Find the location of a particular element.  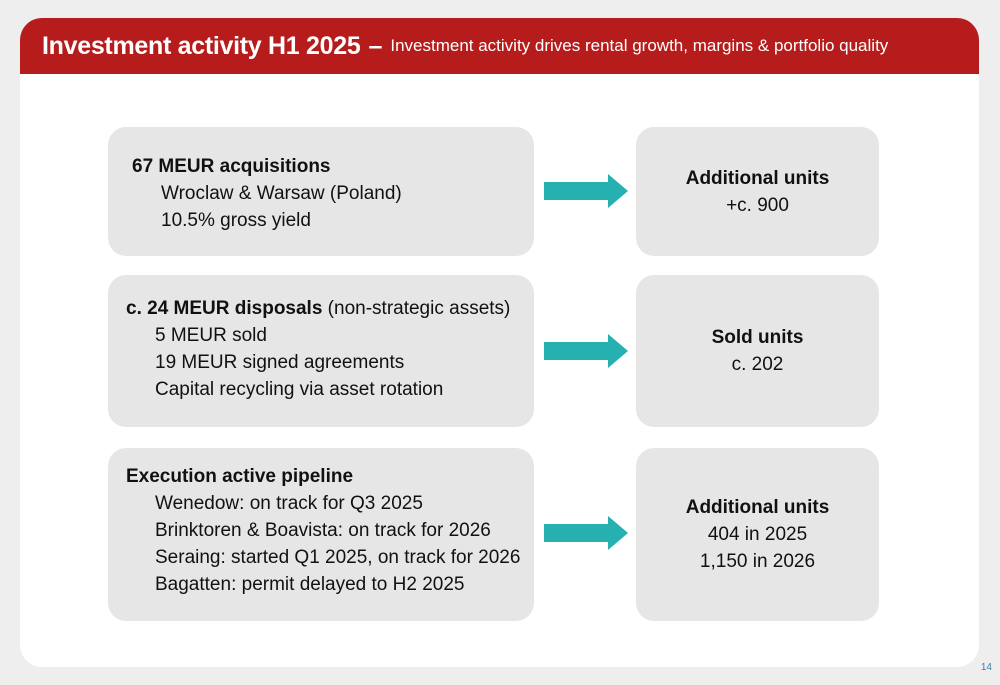

slide-title: Investment activity H1 2025 is located at coordinates (201, 45).